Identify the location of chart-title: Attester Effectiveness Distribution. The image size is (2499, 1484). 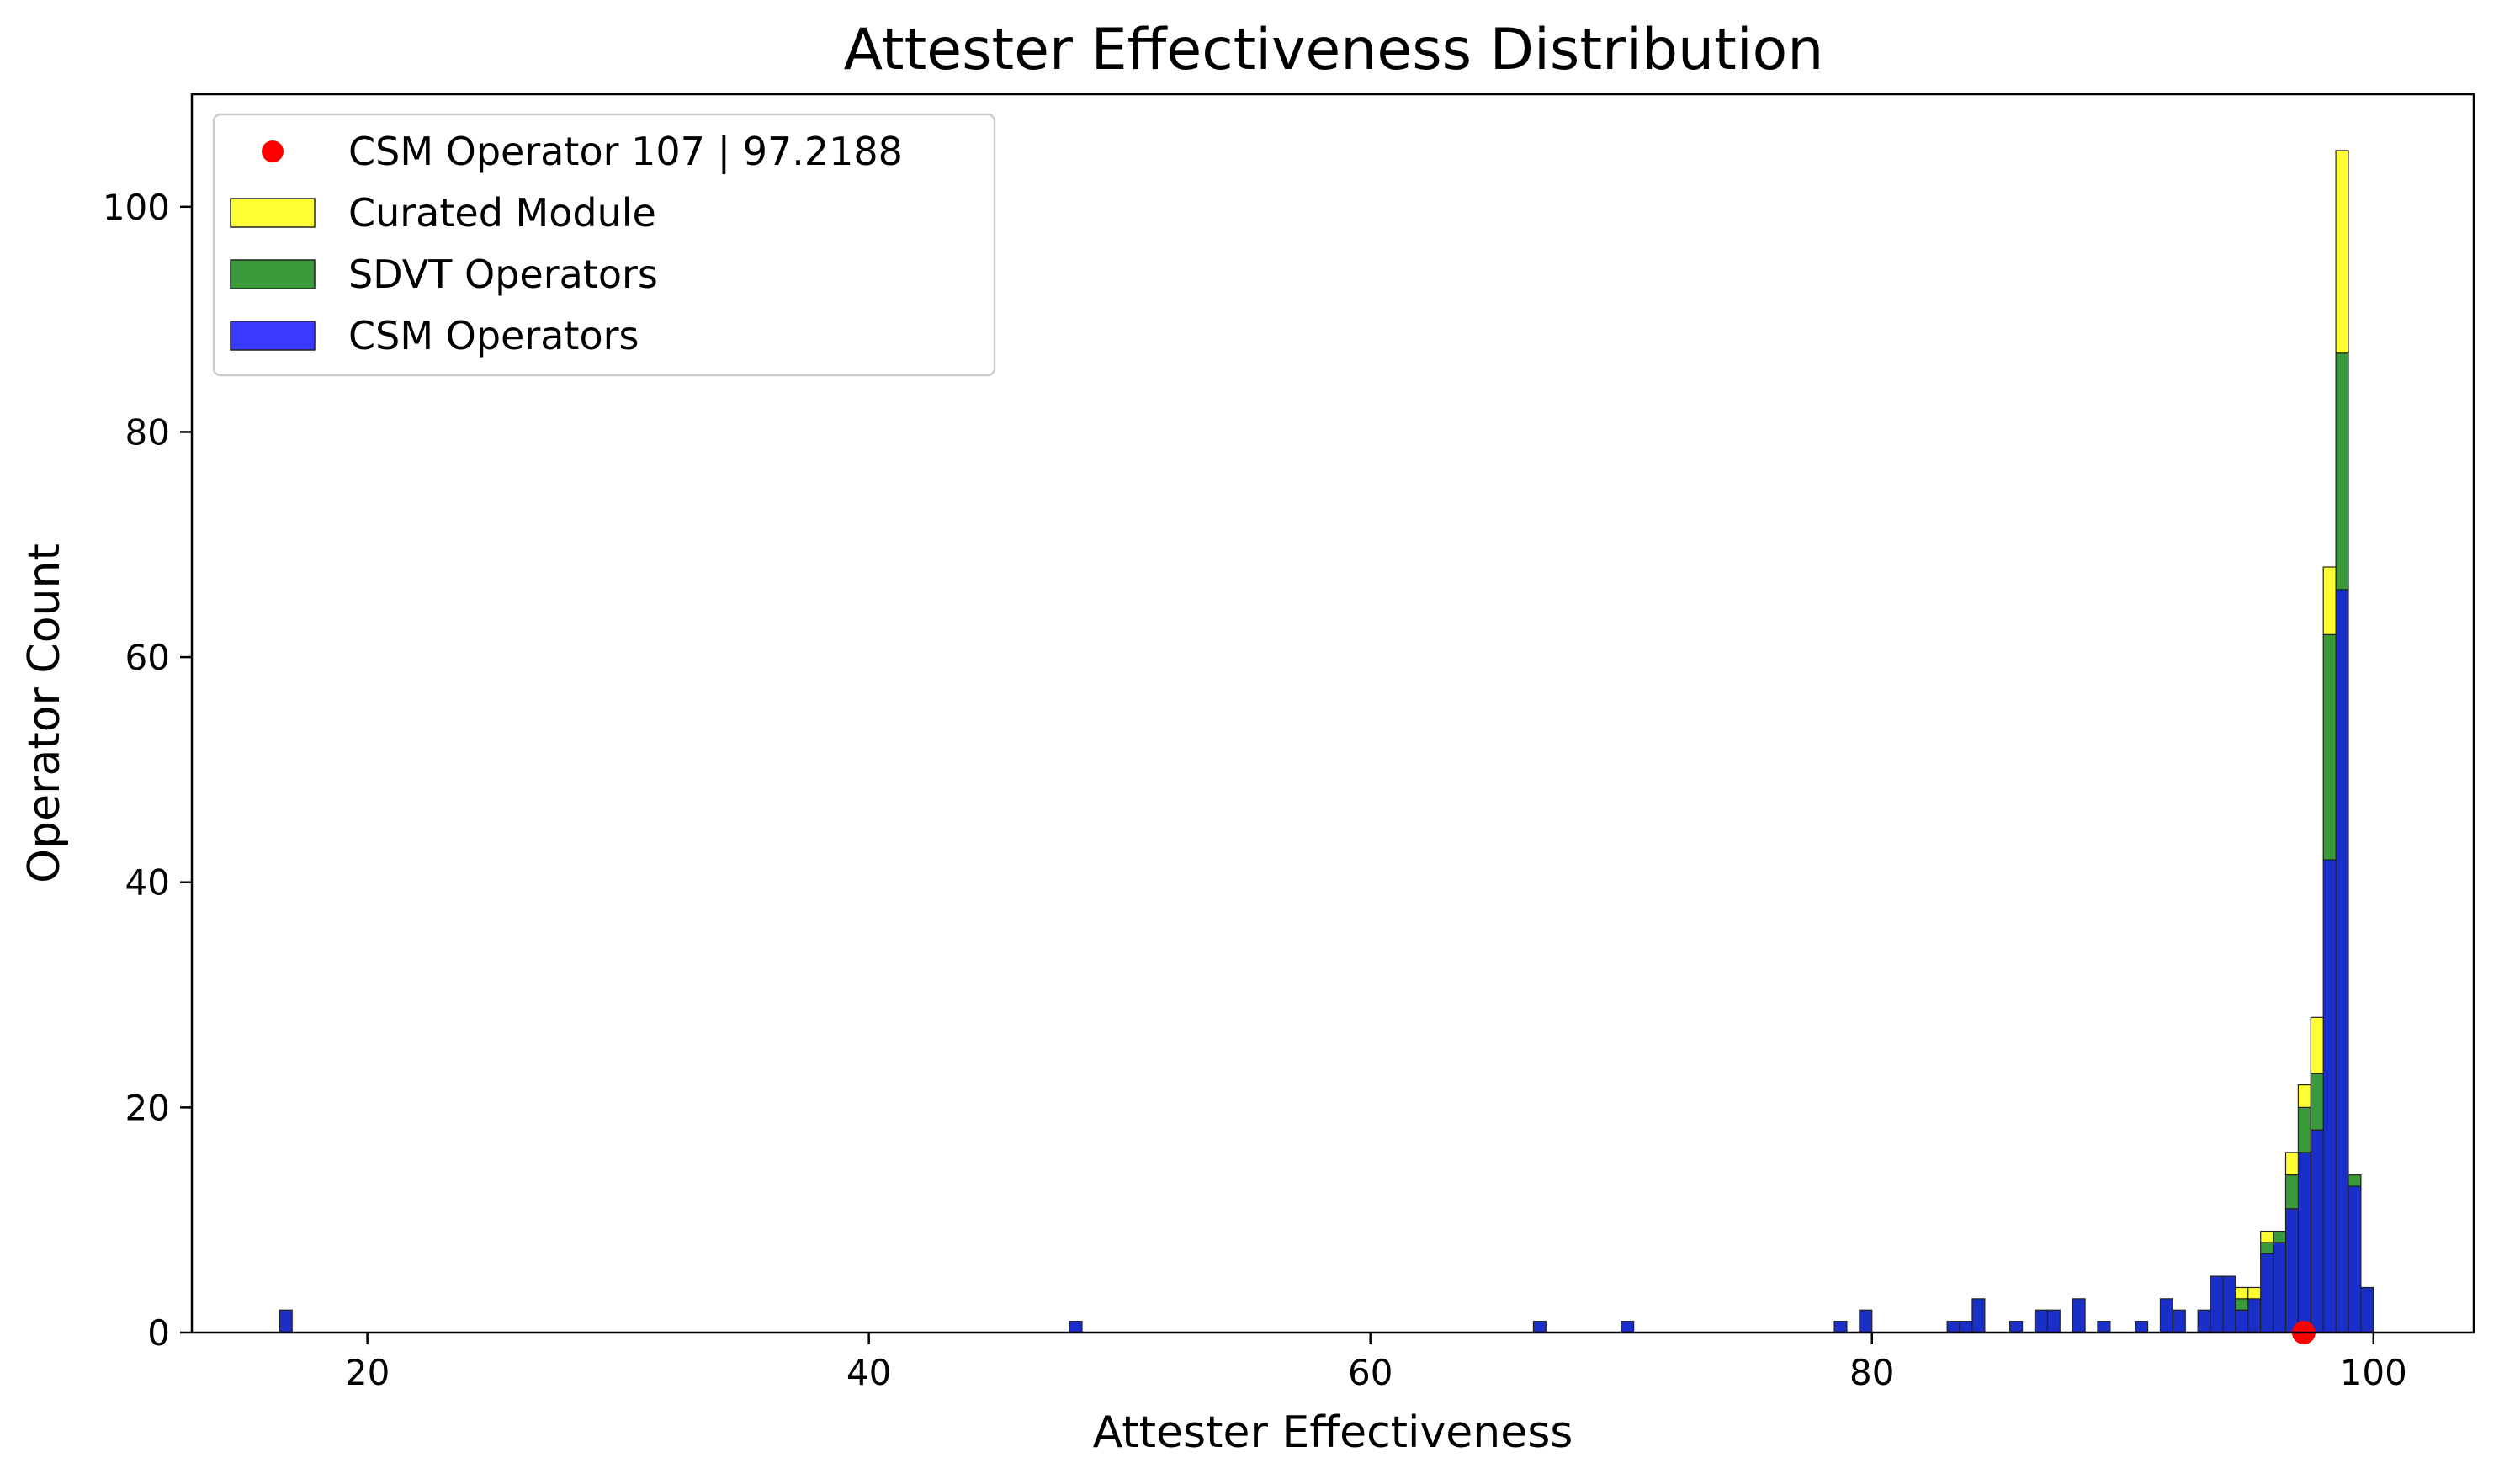
(1334, 50).